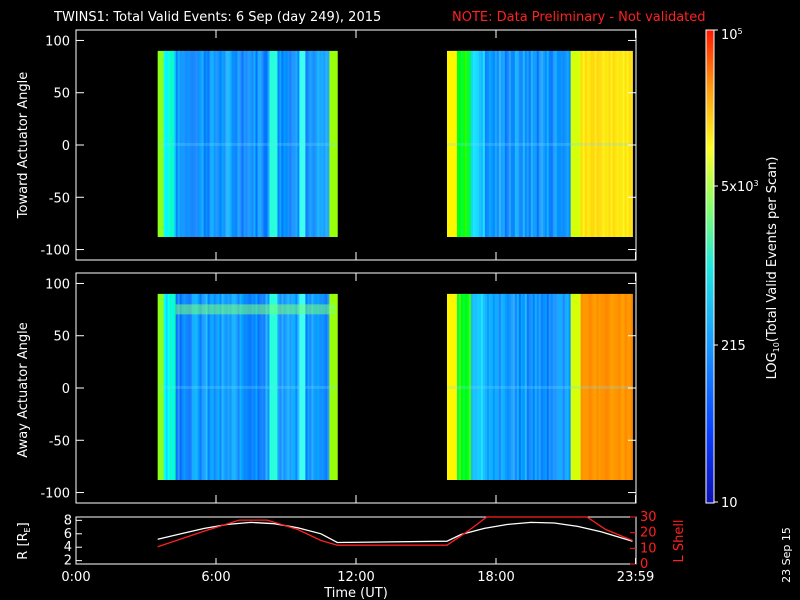  I want to click on colorbar-frame, so click(710, 266).